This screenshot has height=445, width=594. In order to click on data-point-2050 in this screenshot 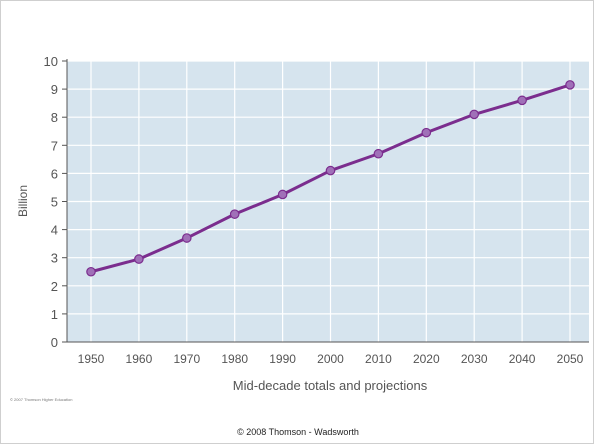, I will do `click(570, 85)`.